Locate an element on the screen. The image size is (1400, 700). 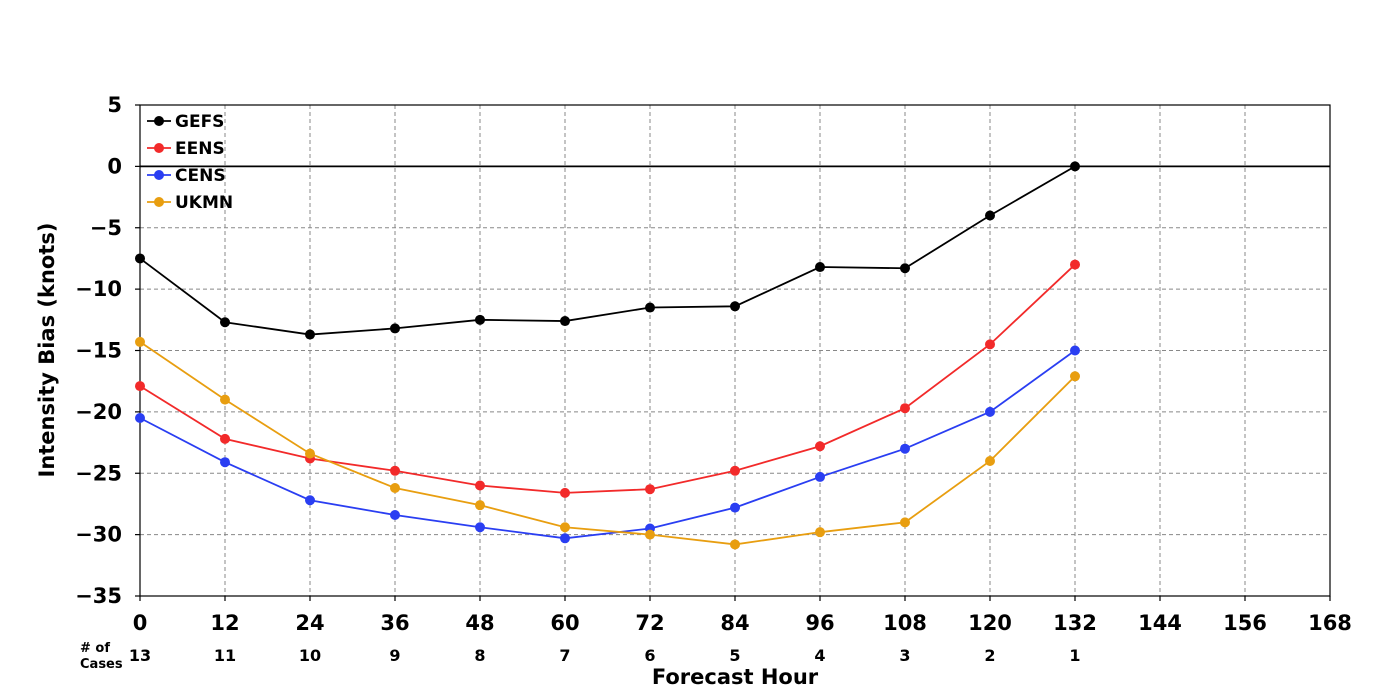
legend-label-cens: CENS is located at coordinates (200, 176).